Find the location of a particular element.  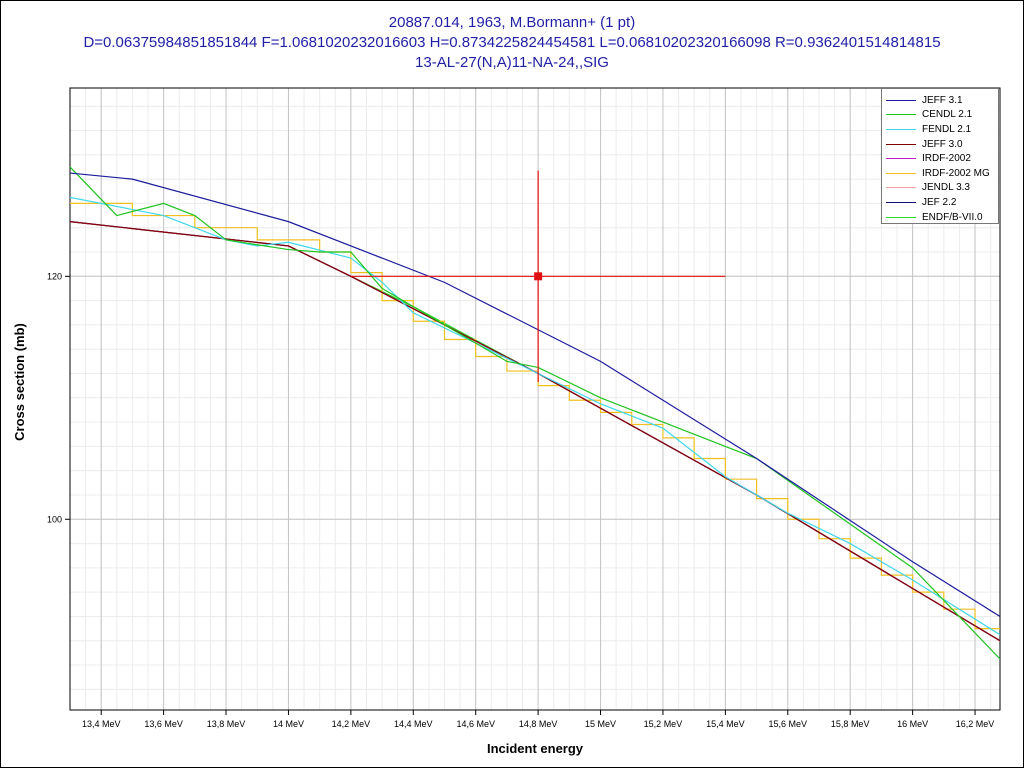

legend-item-jeff-3-0: JEFF 3.0 is located at coordinates (940, 144).